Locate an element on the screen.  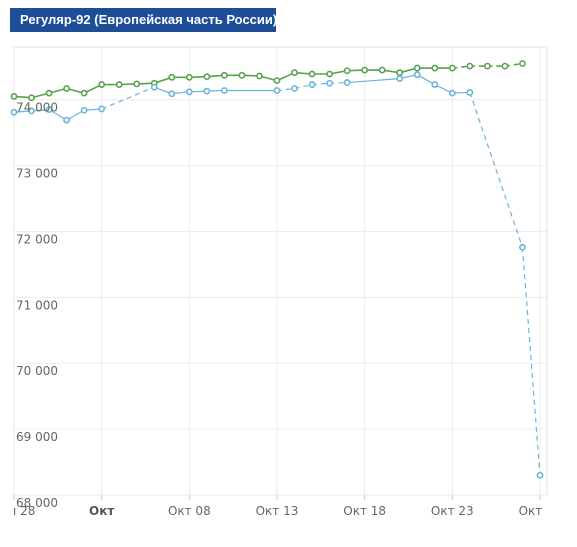
x-axis-labels: Сен 28 Окт Окт 08 Окт 13 Окт 18 Окт 23 Окт 28 is located at coordinates (281, 511).